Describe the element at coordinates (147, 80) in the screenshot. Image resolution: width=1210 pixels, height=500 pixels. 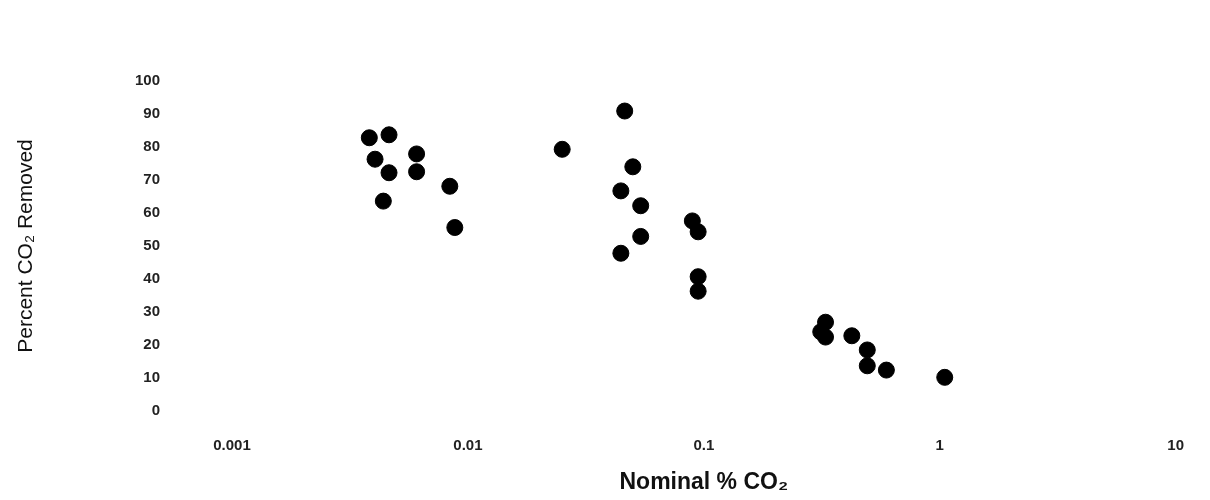
I see `y-tick-label: 100` at that location.